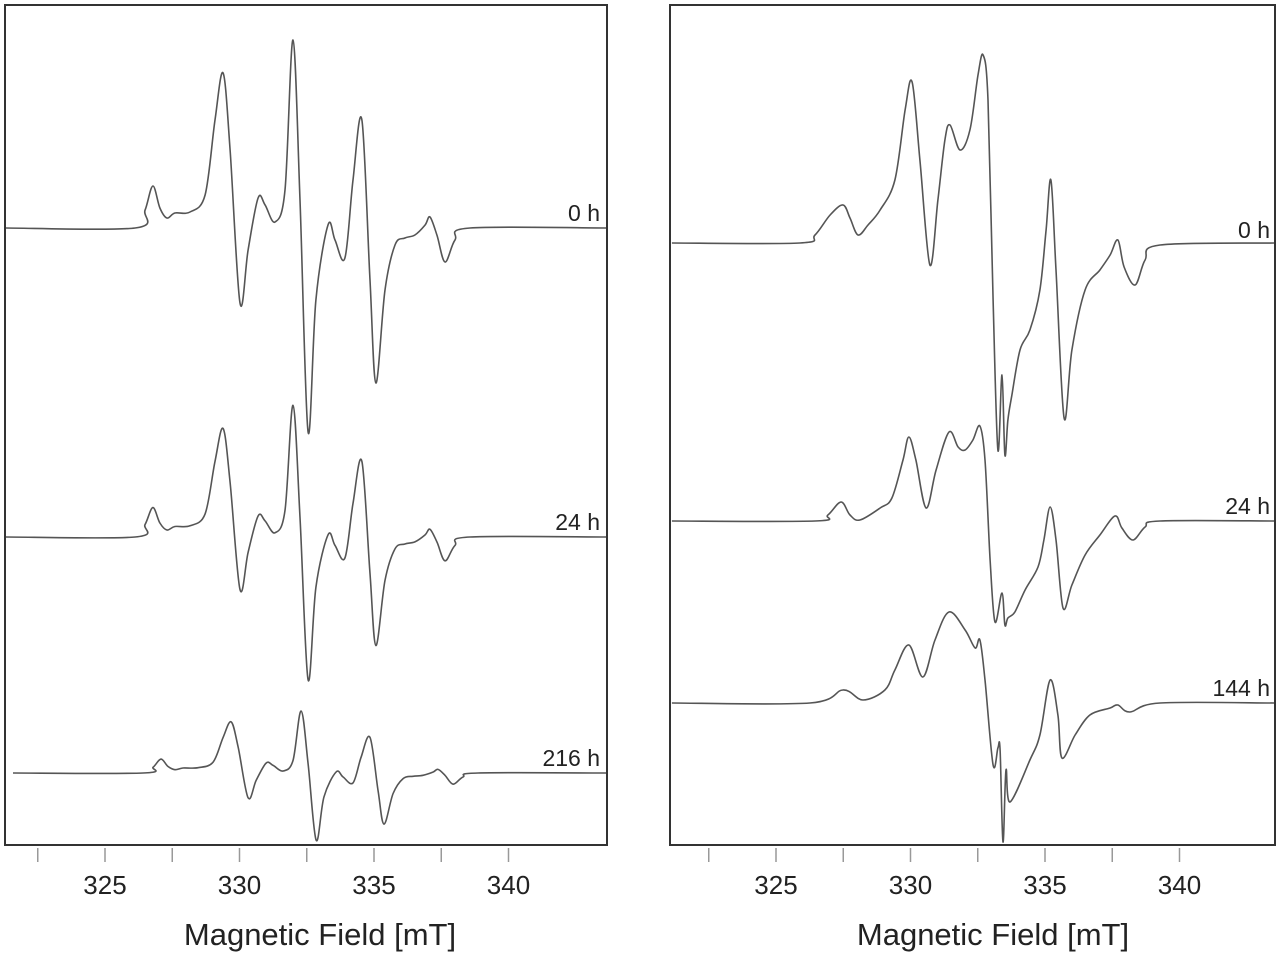 The image size is (1280, 963). What do you see at coordinates (571, 758) in the screenshot?
I see `left-series-label: 216 h` at bounding box center [571, 758].